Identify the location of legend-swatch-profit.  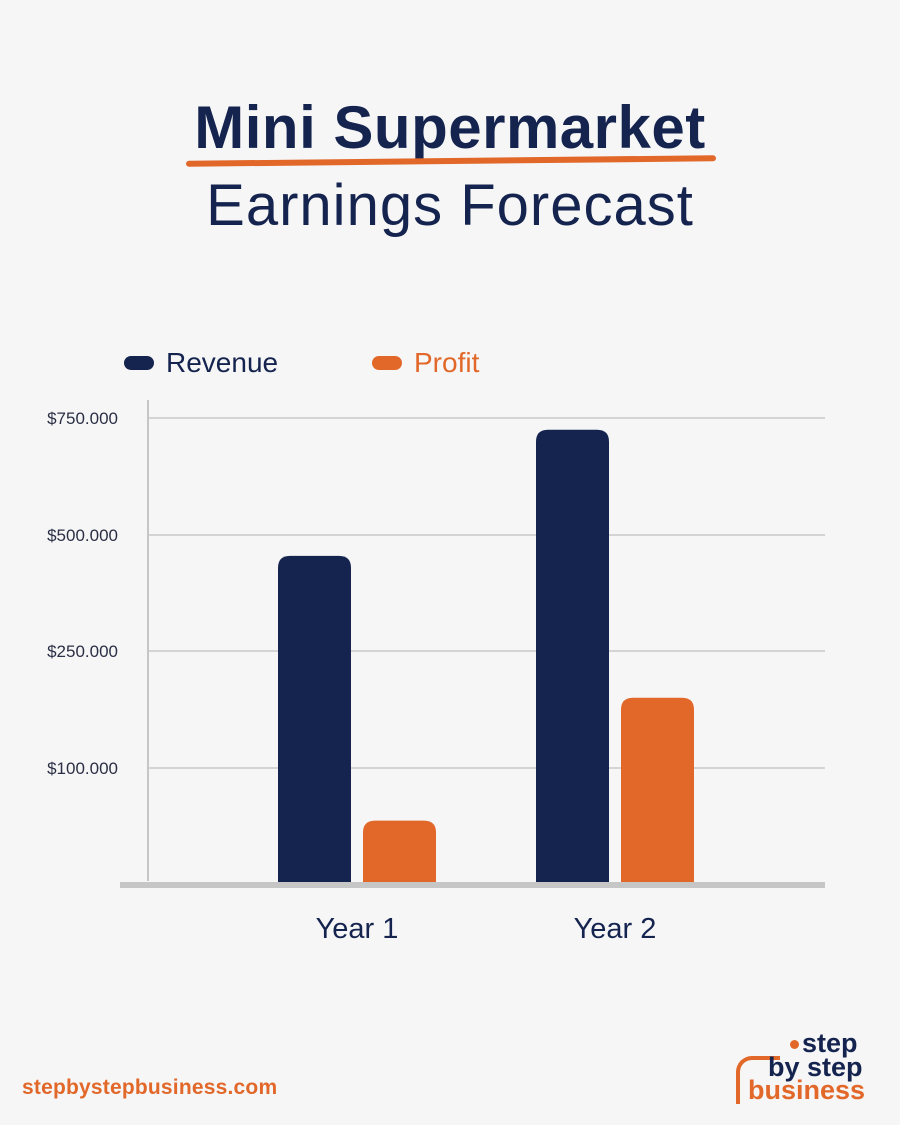
(387, 363).